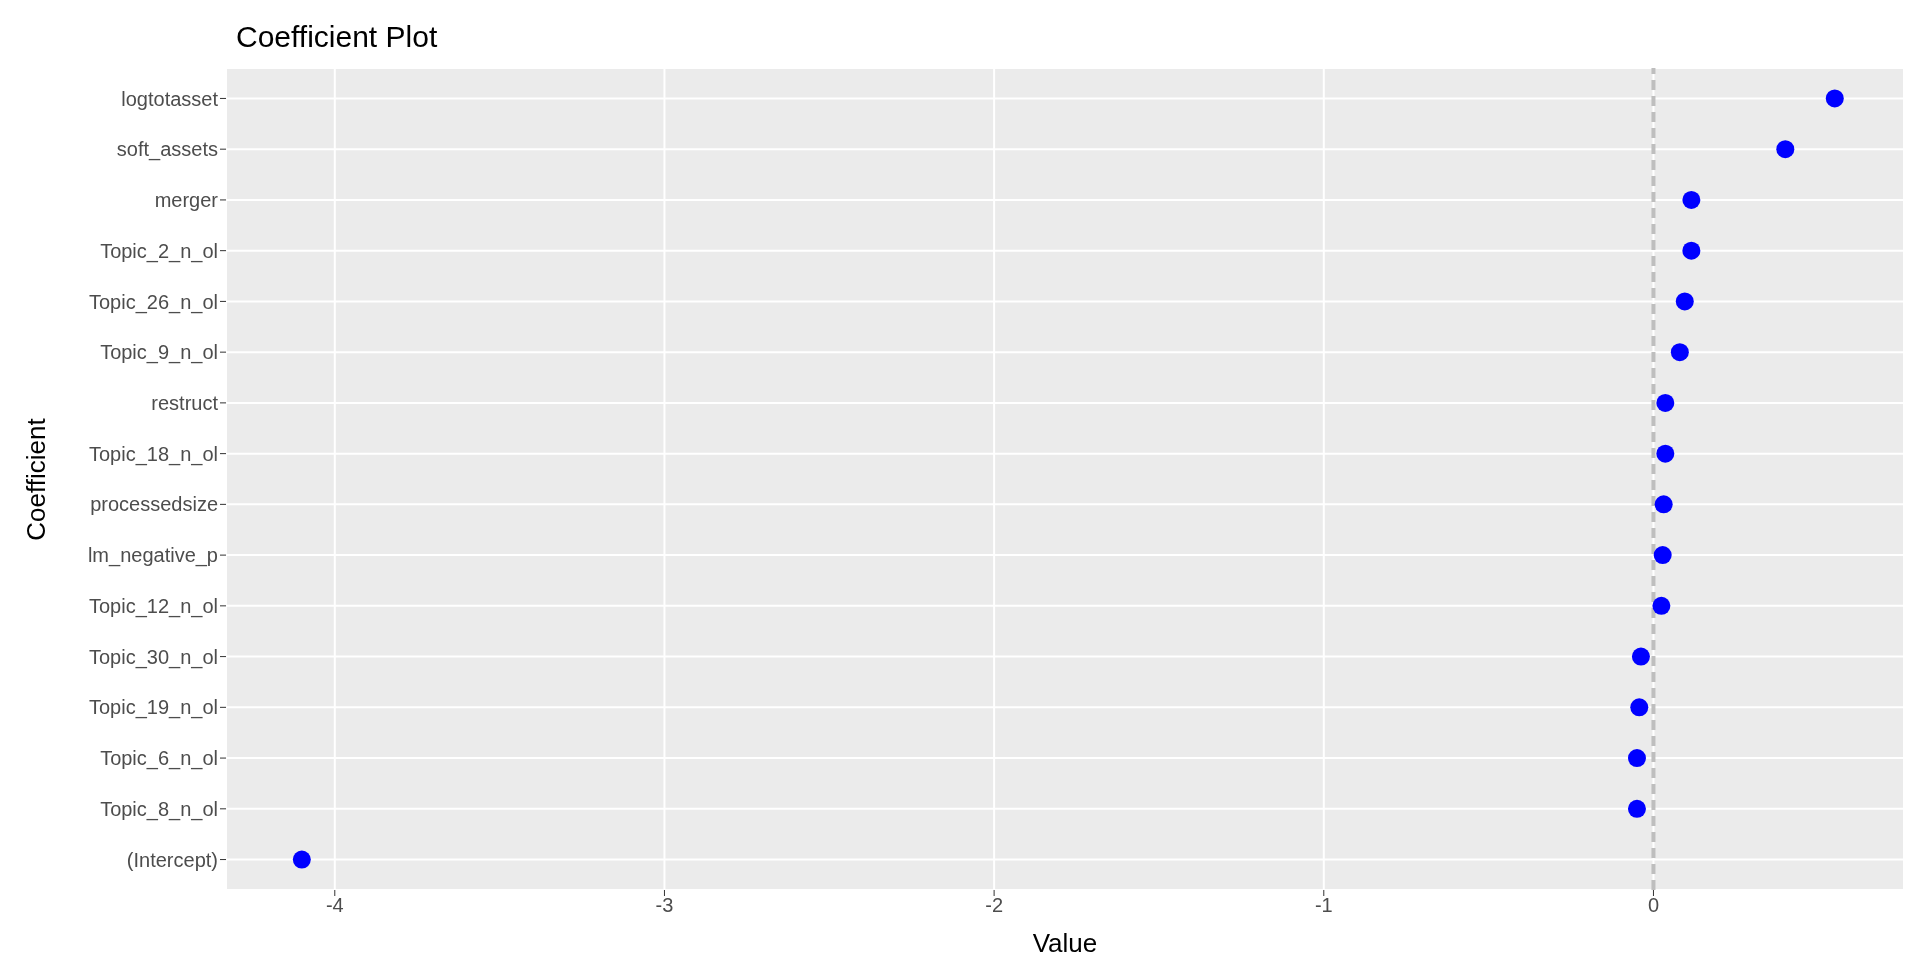  I want to click on y-tick-label: Topic_19_n_ol, so click(153, 708).